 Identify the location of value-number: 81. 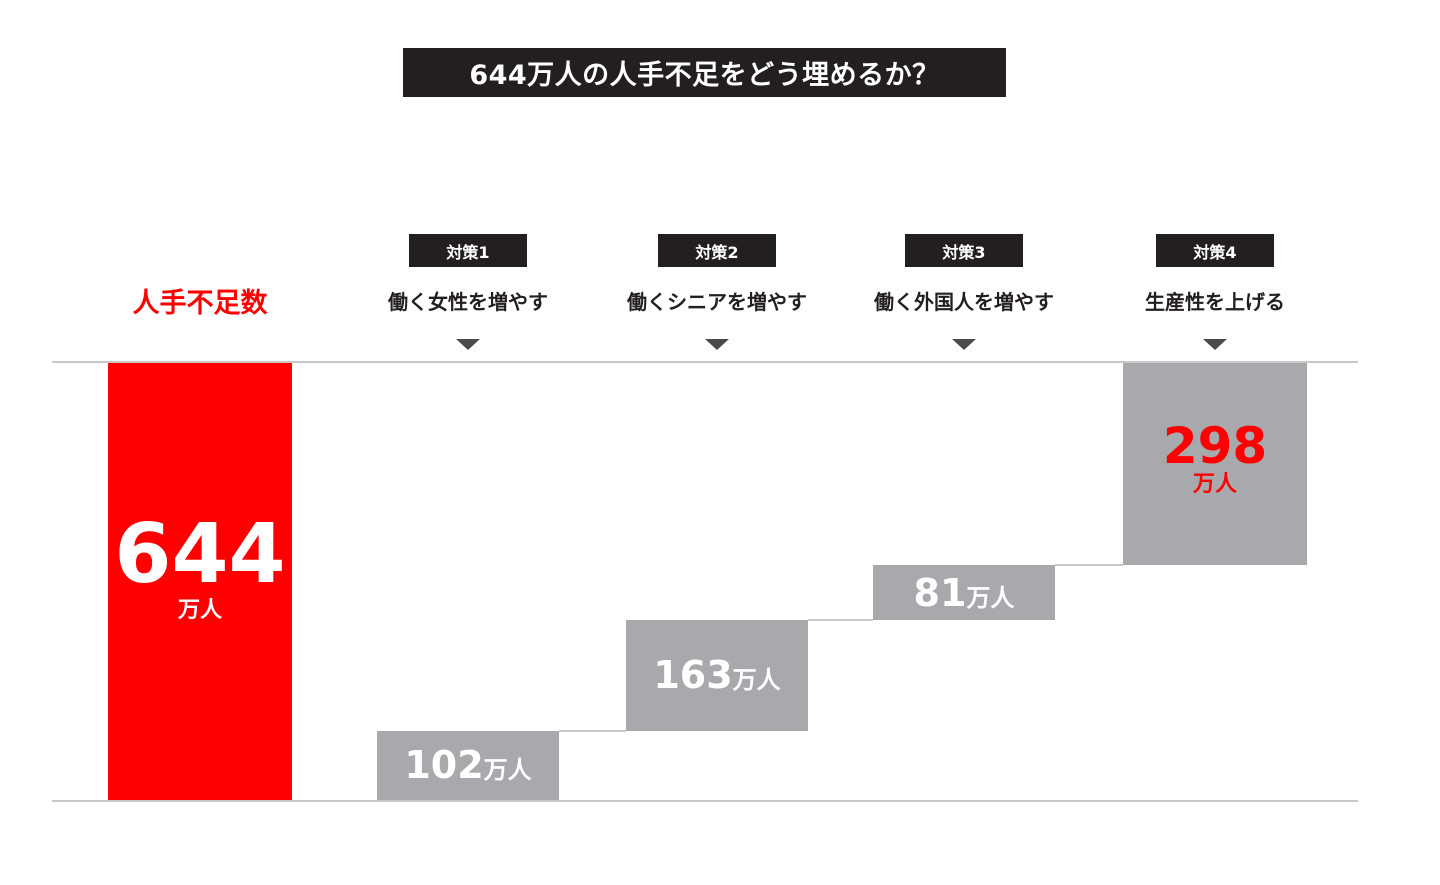
(940, 592).